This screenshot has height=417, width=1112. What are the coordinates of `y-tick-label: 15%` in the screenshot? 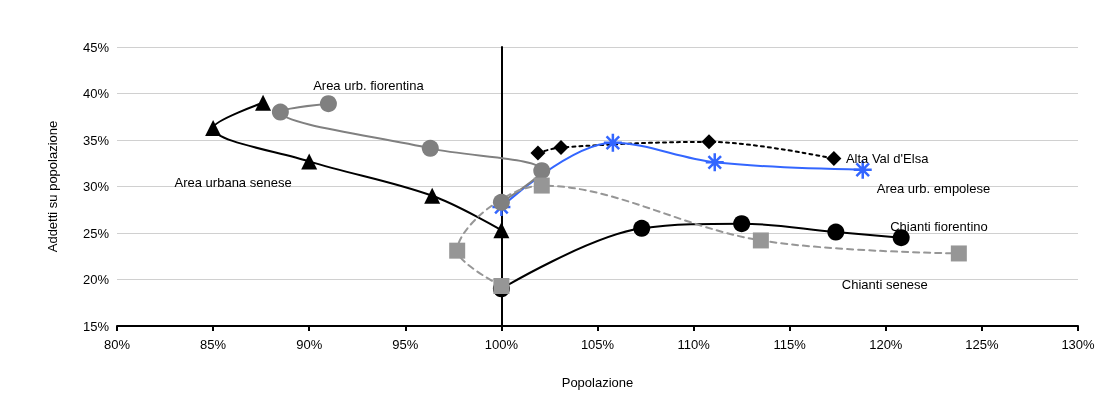 It's located at (96, 326).